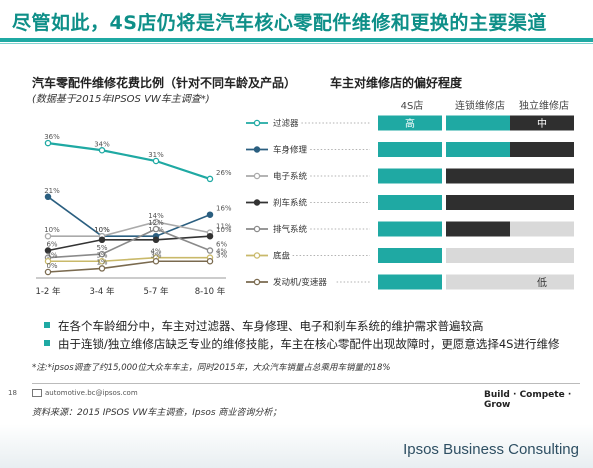 This screenshot has height=468, width=593. I want to click on data-label: 16%, so click(224, 209).